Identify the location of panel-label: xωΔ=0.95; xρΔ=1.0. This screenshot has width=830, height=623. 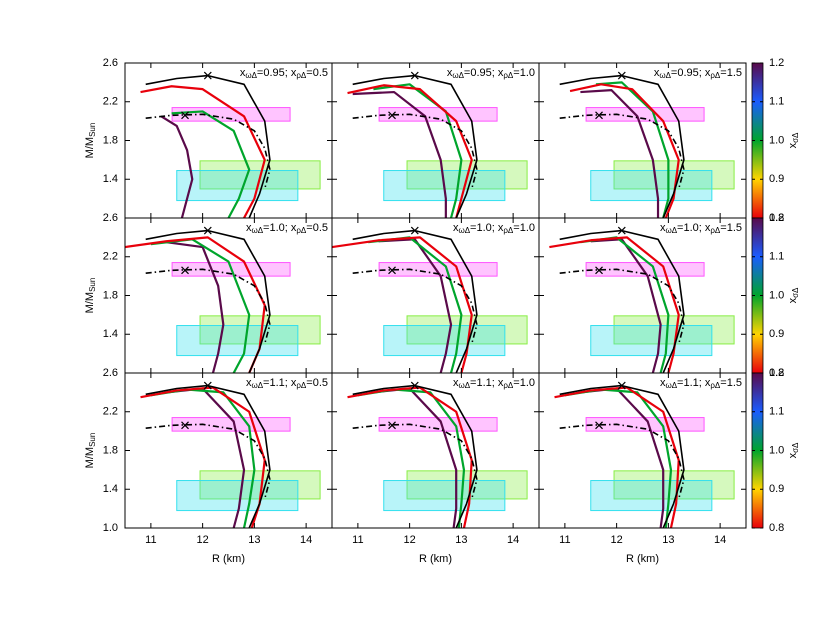
(491, 73).